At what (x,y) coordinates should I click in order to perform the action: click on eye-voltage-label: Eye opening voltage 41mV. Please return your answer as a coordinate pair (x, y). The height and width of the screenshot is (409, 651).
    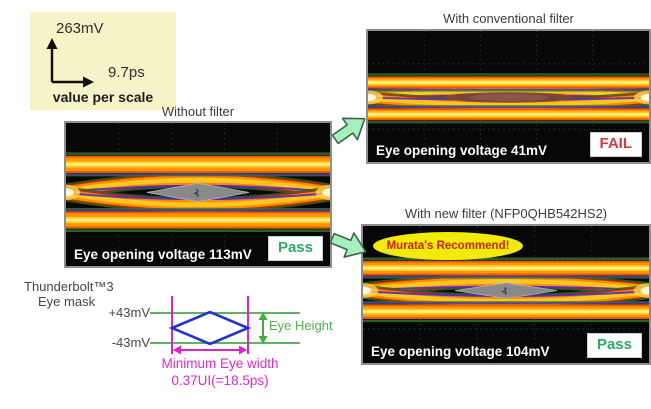
    Looking at the image, I should click on (462, 150).